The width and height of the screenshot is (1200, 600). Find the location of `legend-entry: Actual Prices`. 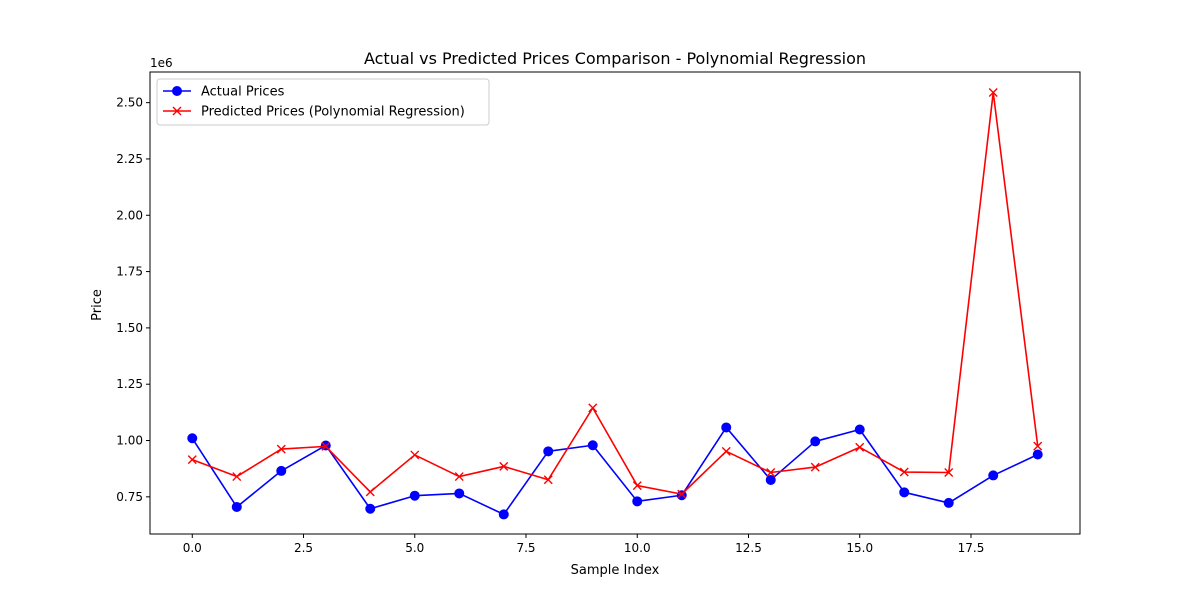

legend-entry: Actual Prices is located at coordinates (224, 92).